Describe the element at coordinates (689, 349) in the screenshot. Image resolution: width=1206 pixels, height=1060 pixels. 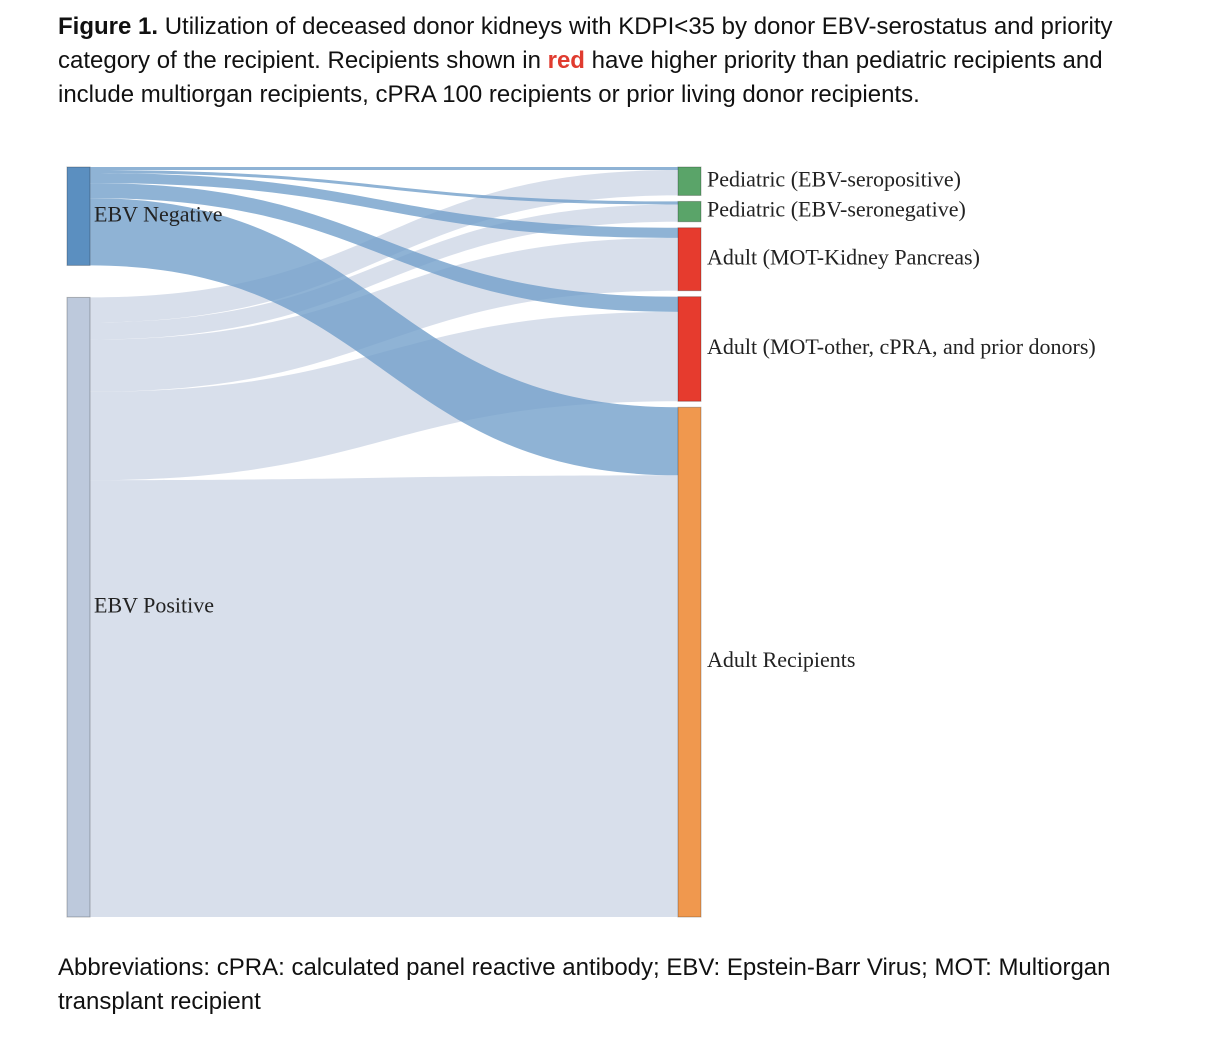
I see `node-mot_other` at that location.